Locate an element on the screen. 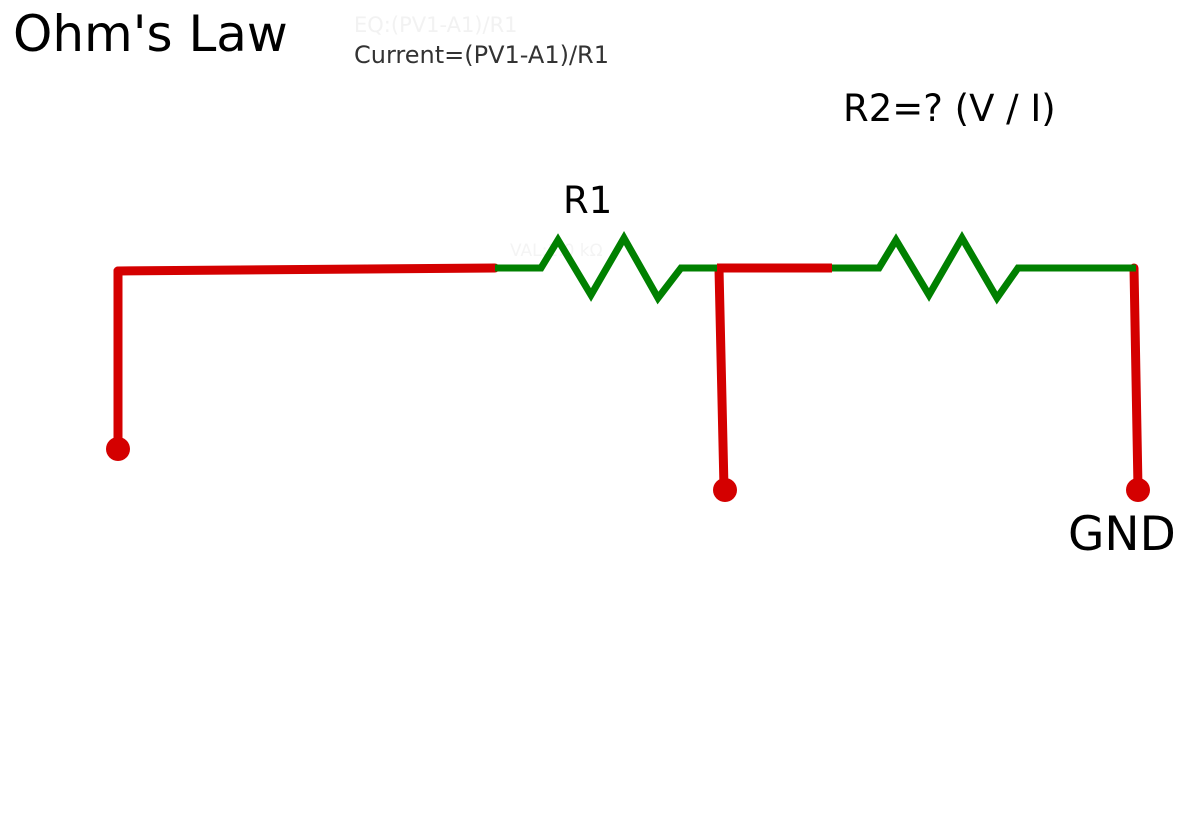 The width and height of the screenshot is (1200, 837). r1-label: R1 is located at coordinates (588, 200).